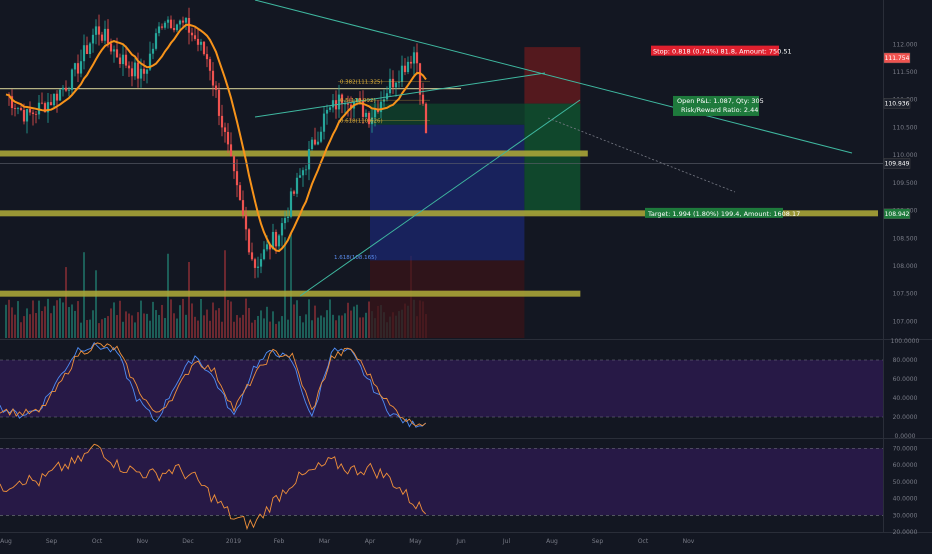  I want to click on price-tick-label: 109.500, so click(905, 183).